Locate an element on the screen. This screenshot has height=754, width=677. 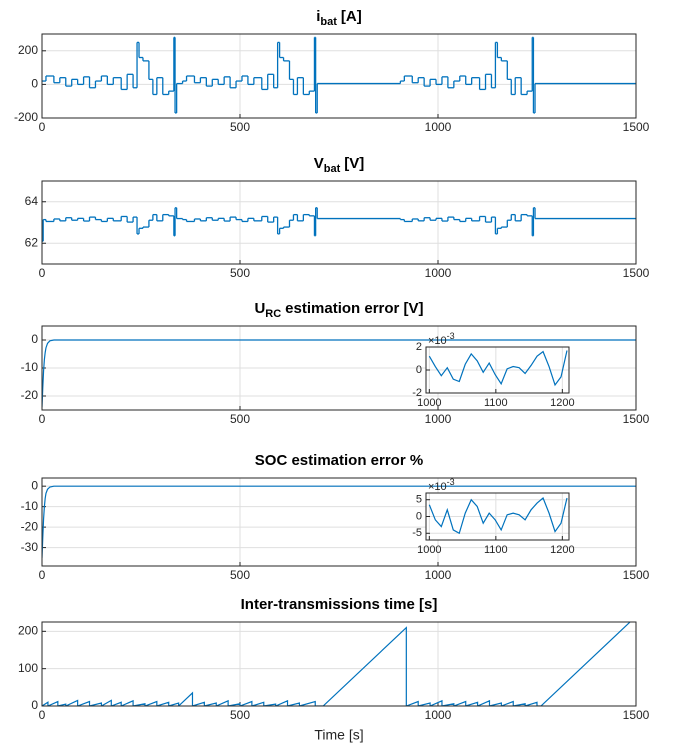
y-tick-label: 5 is located at coordinates (419, 500).